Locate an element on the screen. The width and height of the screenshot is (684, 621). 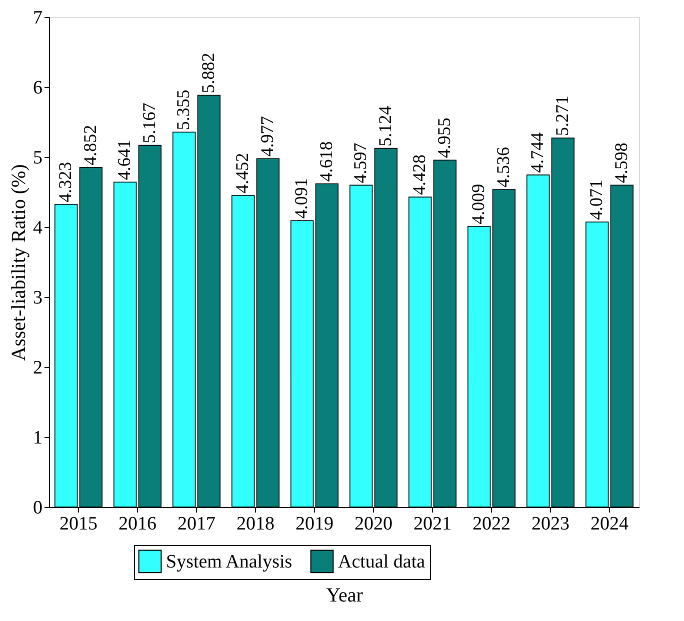
data-label: 4.597 is located at coordinates (360, 163).